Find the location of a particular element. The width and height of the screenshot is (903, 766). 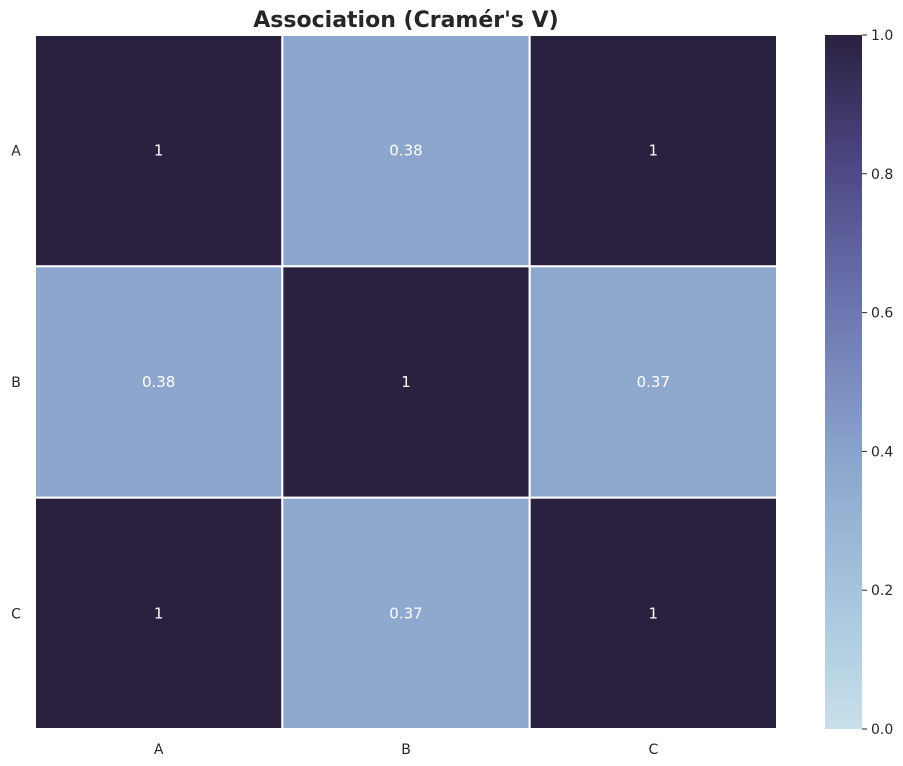

colorbar-tick-label: 0.0 is located at coordinates (882, 730).